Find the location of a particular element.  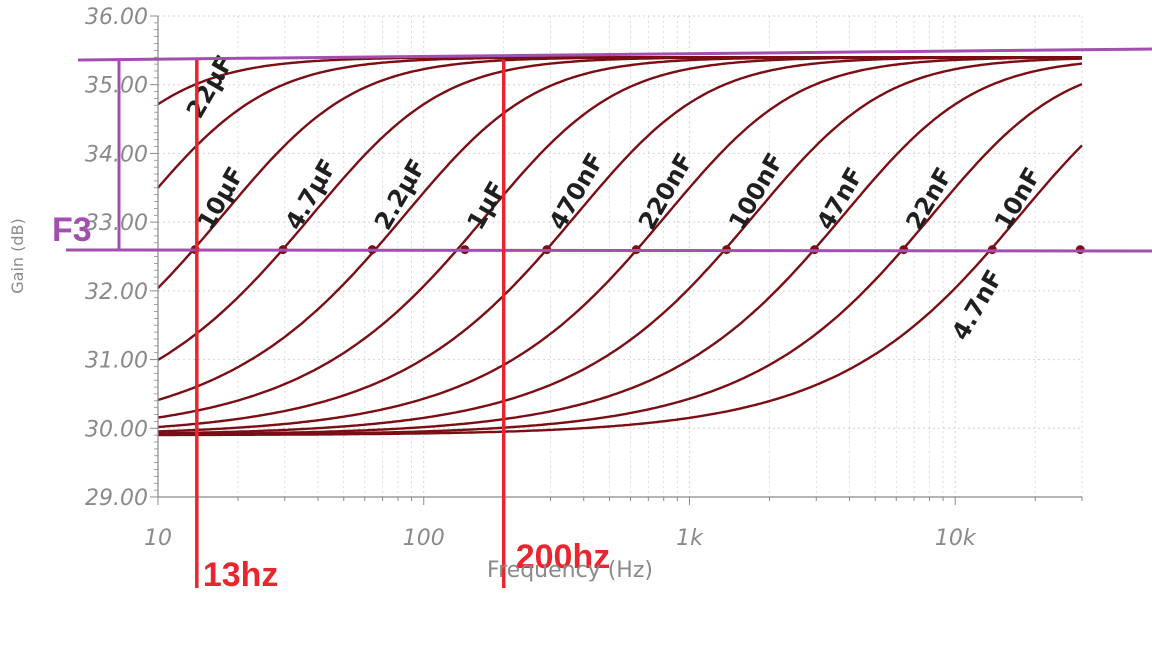

y-tick-label: 35.00 is located at coordinates (116, 86).